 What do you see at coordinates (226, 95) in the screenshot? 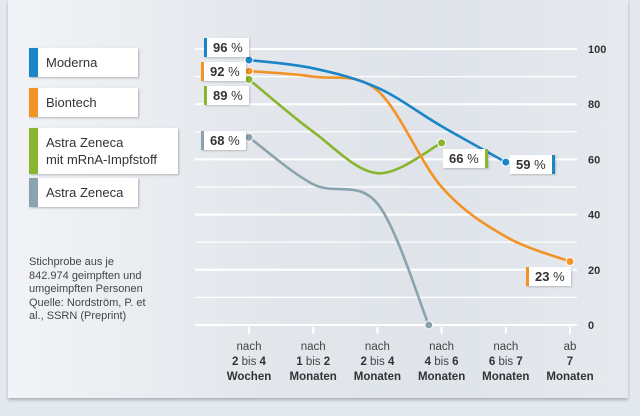
I see `value-label: 89 %` at bounding box center [226, 95].